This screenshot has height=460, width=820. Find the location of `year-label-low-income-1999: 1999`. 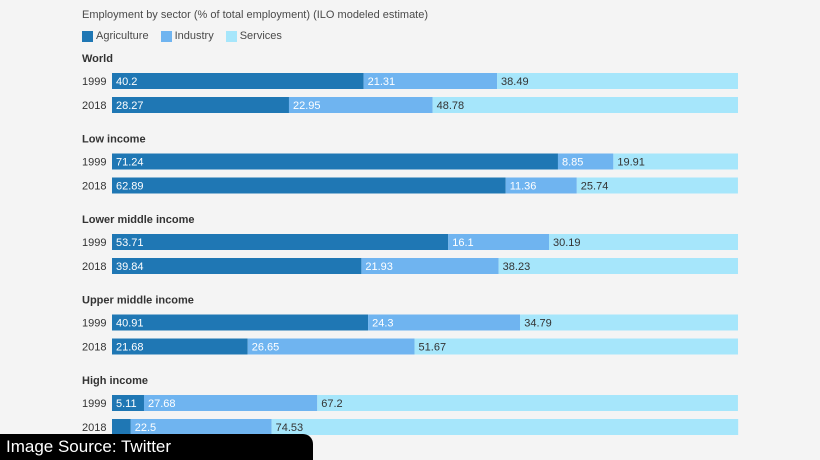

year-label-low-income-1999: 1999 is located at coordinates (94, 163).